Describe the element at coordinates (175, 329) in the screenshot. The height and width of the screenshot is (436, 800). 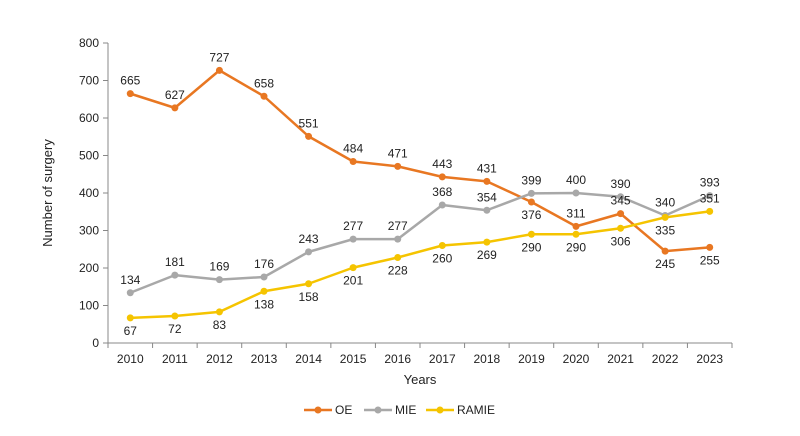
I see `data-label-ramie: 72` at that location.